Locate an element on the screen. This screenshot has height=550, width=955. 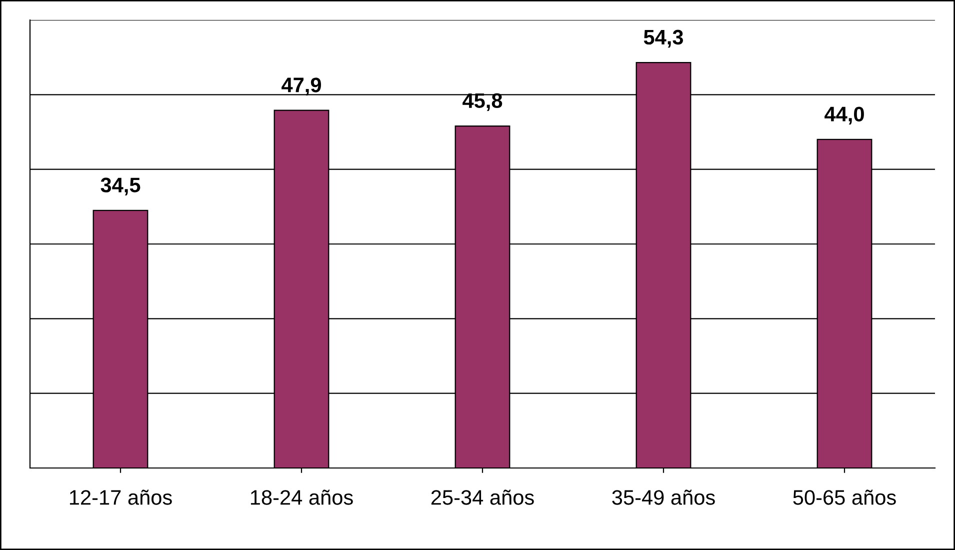
x-tick-label: 18-24 años is located at coordinates (301, 497).